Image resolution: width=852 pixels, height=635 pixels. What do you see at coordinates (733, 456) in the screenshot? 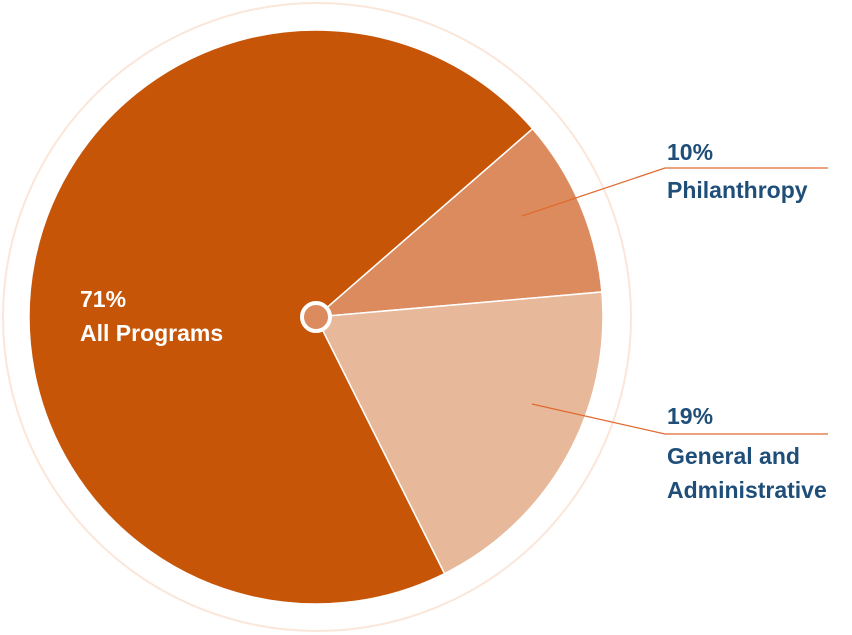
I see `slice-label-general-name-line1: General and` at bounding box center [733, 456].